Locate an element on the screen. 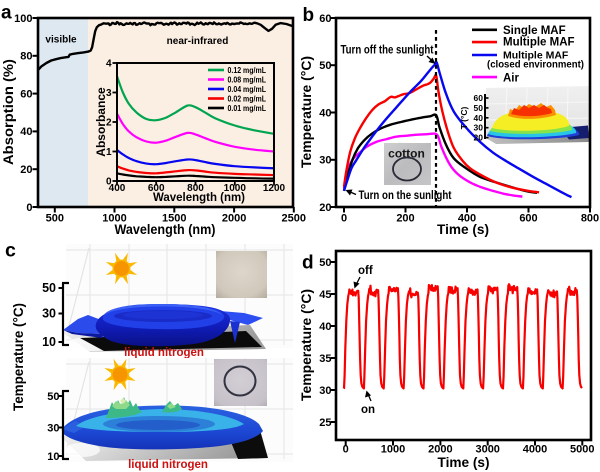  svg-text: cotton is located at coordinates (406, 154).